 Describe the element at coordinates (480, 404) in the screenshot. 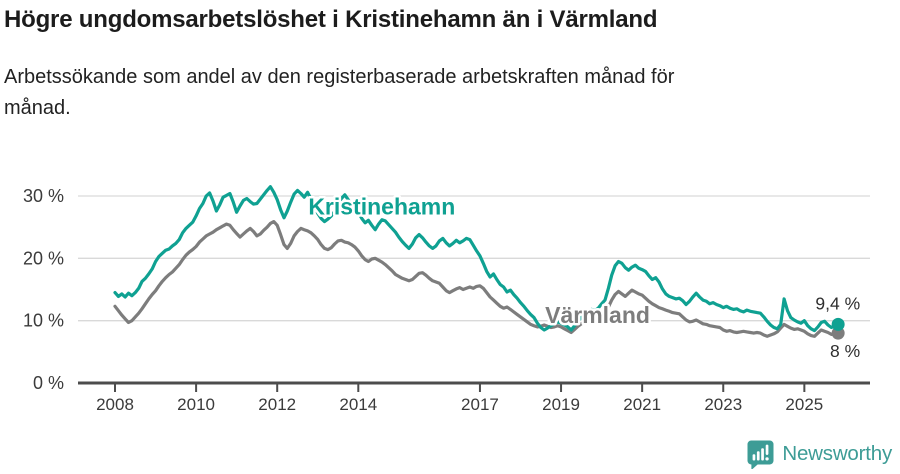

I see `x-axis-label-2017: 2017` at that location.